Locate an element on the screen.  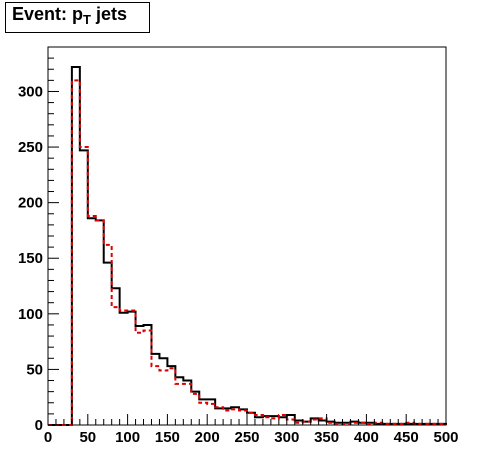
y-tick-label: 100 is located at coordinates (30, 314).